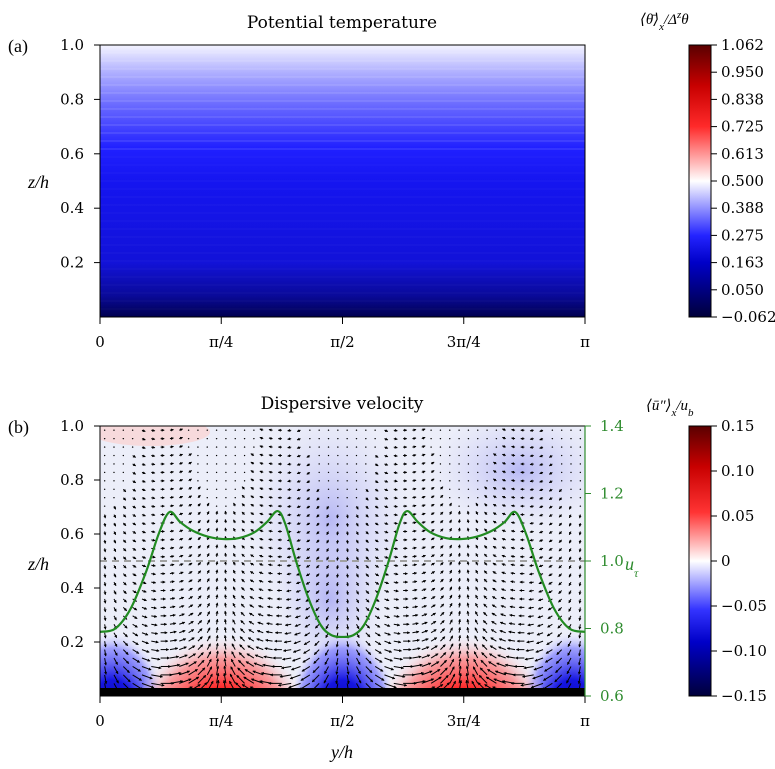 The image size is (775, 769). I want to click on panel-b-y2label: uτ, so click(632, 567).